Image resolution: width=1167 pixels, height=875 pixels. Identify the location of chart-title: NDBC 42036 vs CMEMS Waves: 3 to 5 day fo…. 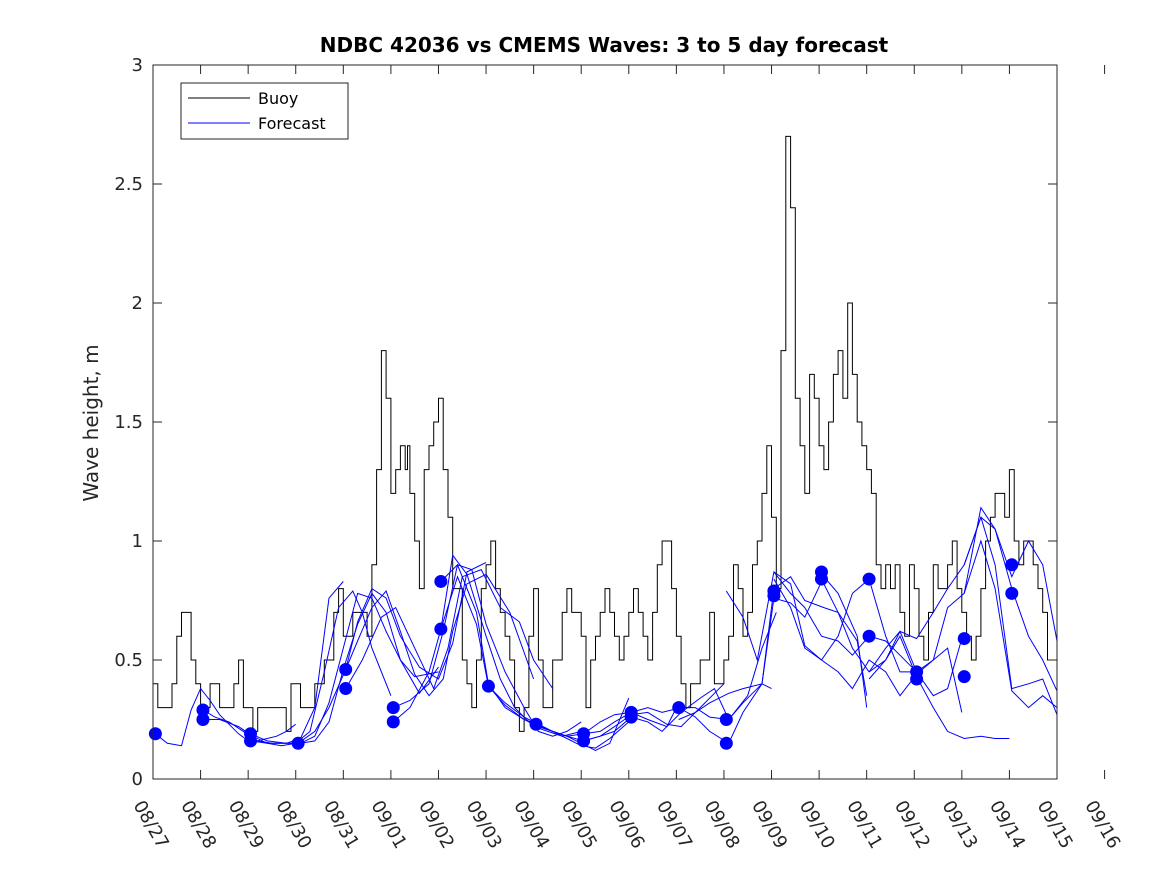
(604, 45).